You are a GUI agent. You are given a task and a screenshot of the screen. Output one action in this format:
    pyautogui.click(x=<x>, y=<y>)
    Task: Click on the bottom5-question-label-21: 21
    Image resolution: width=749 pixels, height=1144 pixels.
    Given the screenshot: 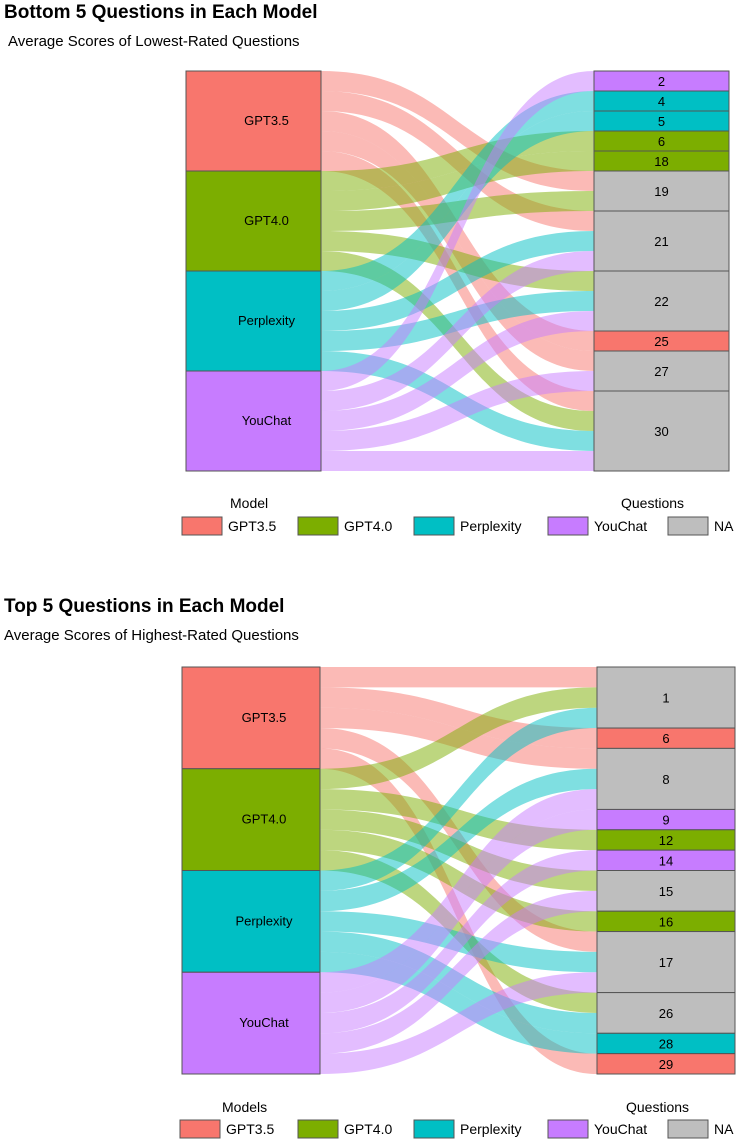 What is the action you would take?
    pyautogui.click(x=661, y=241)
    